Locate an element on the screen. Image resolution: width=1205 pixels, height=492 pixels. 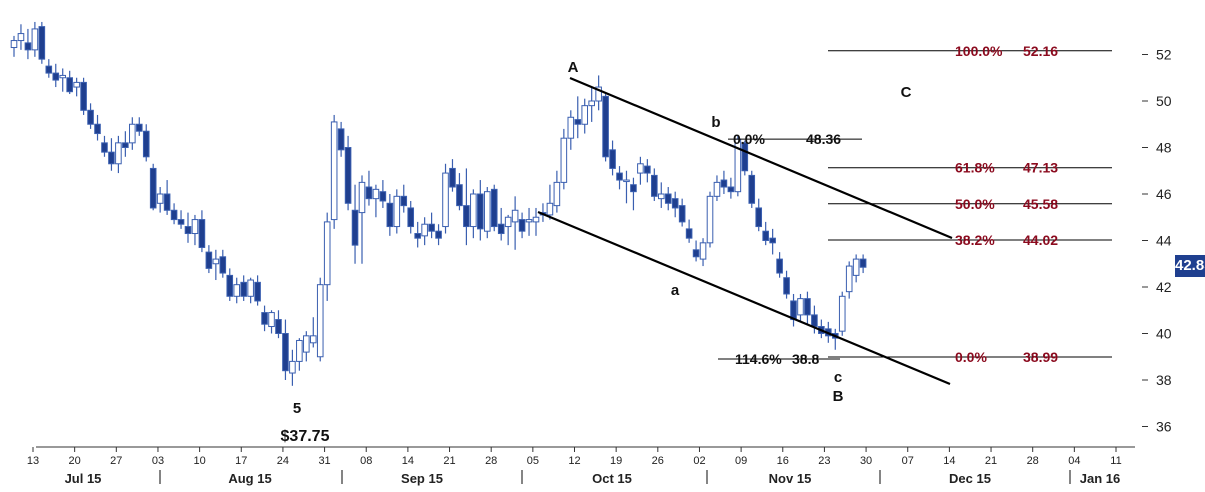
x-day-label: 09 is located at coordinates (741, 461).